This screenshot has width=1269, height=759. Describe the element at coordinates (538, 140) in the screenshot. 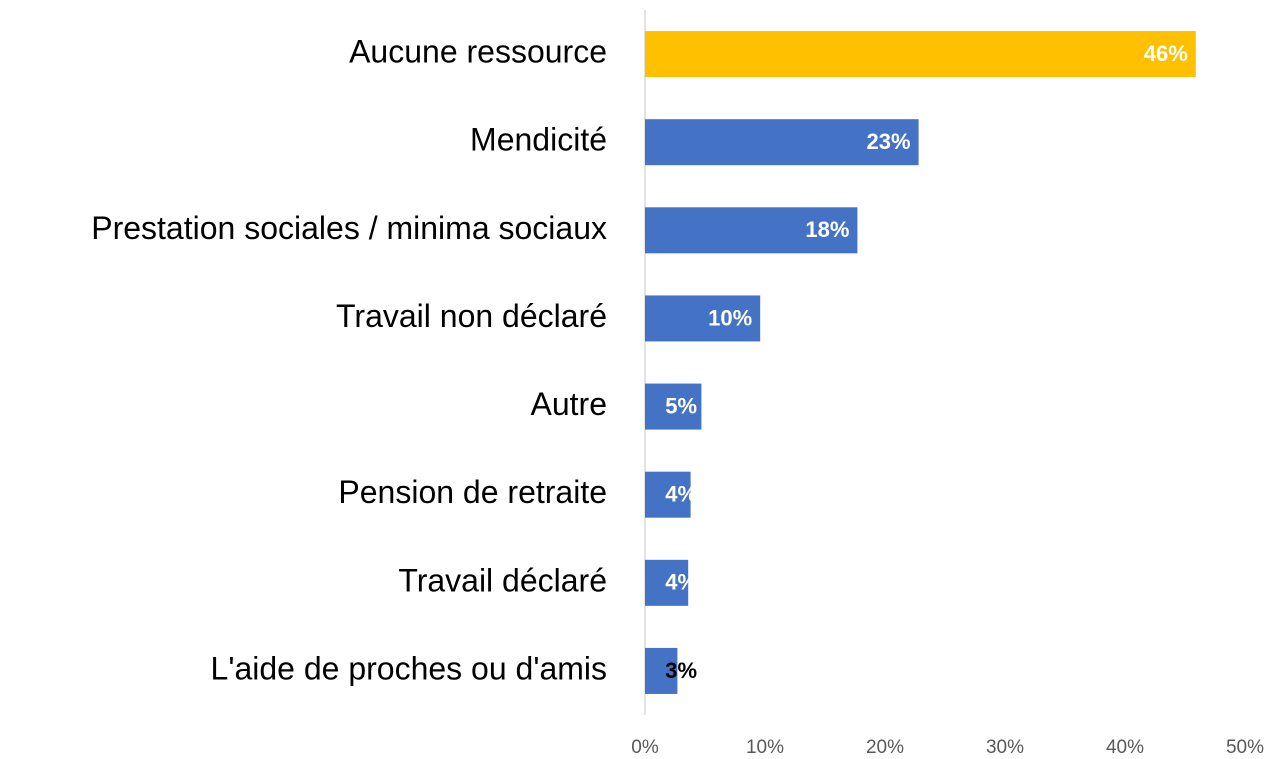

I see `y-tick-label: Mendicité` at that location.